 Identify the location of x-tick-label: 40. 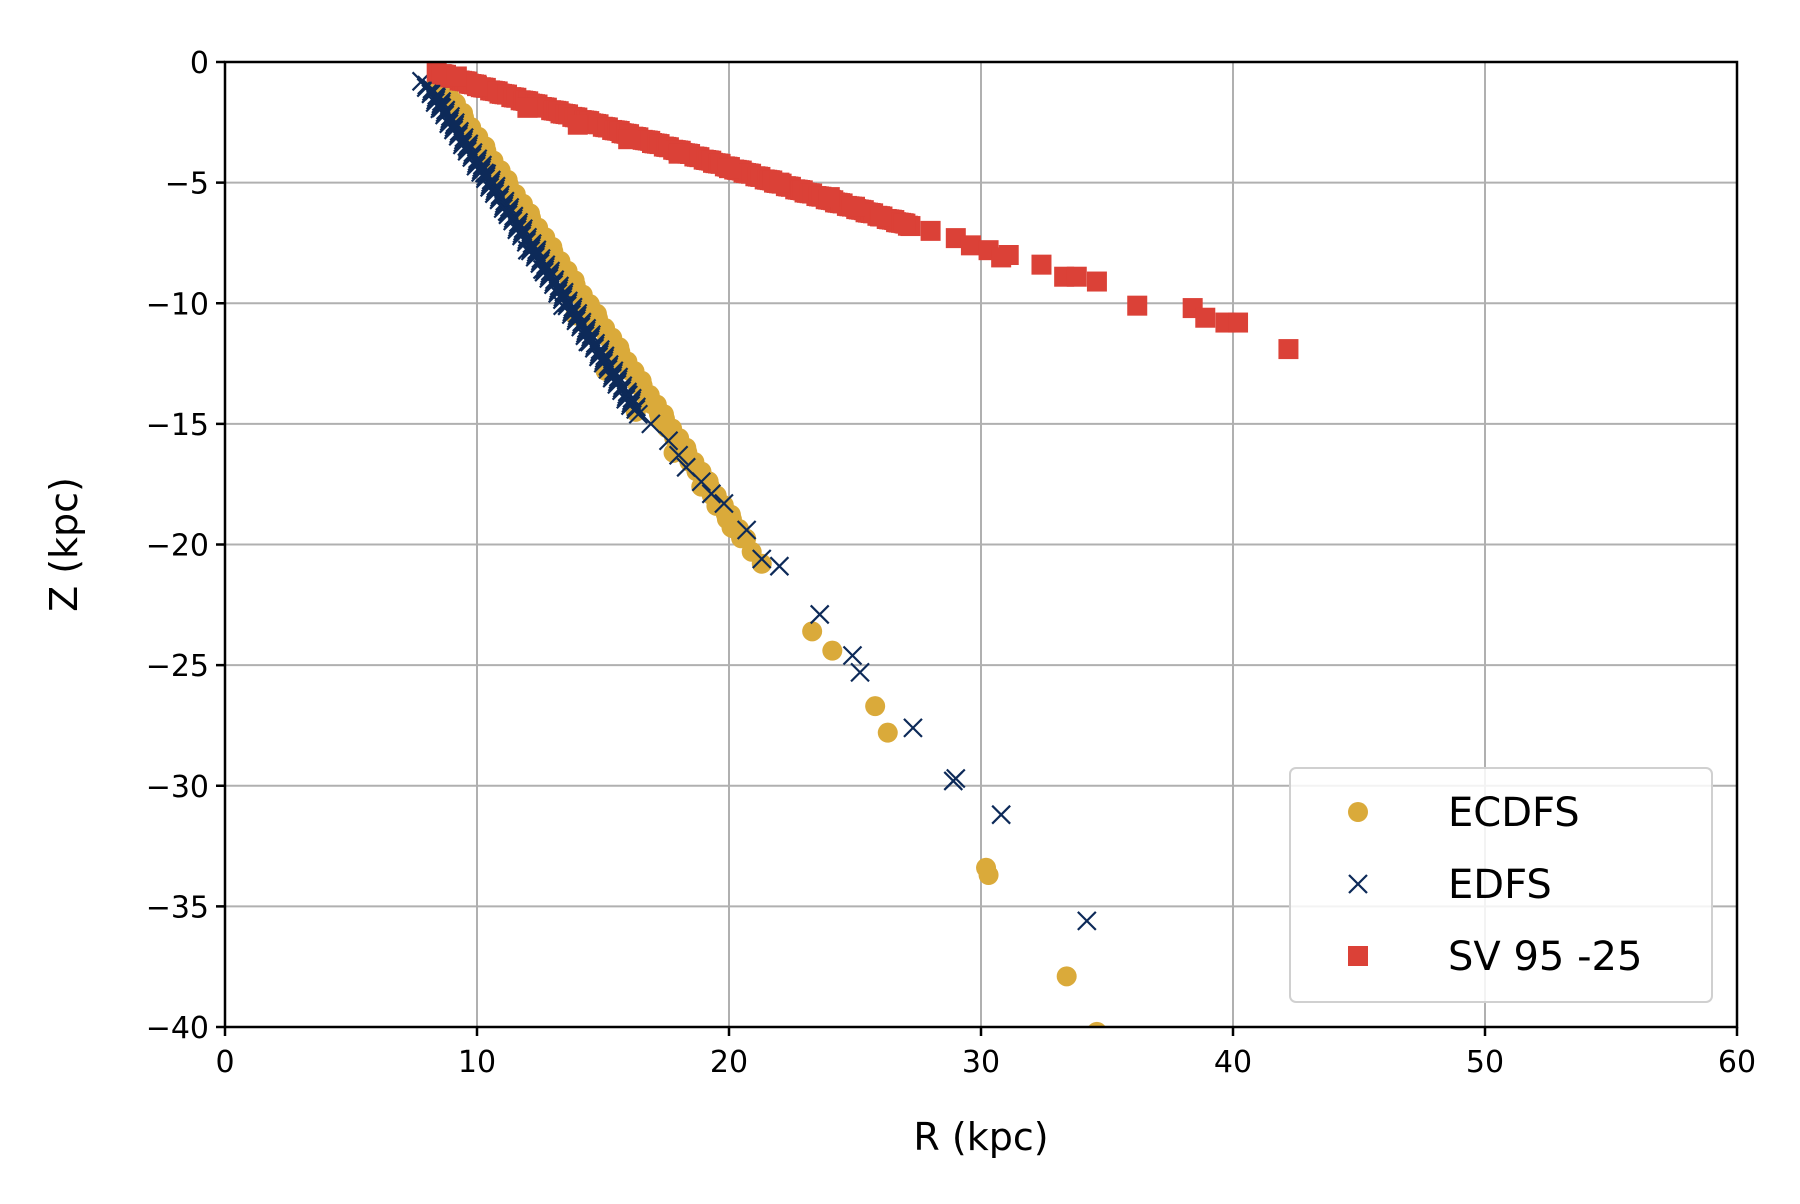
(1233, 1062).